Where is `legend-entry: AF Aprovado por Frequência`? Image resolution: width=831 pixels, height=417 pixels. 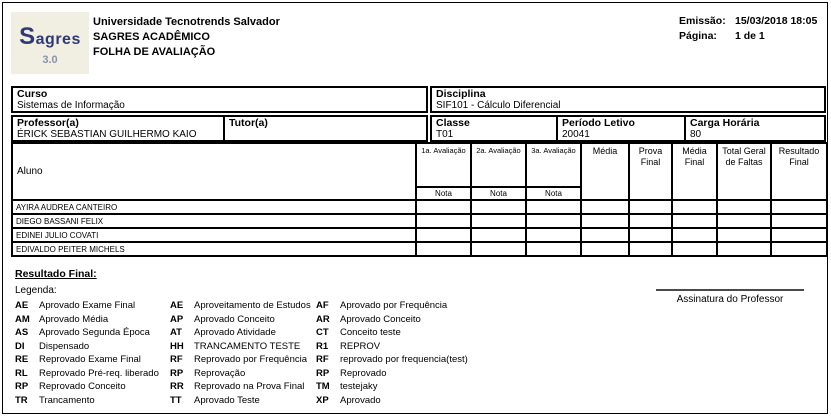
legend-entry: AF Aprovado por Frequência is located at coordinates (446, 306).